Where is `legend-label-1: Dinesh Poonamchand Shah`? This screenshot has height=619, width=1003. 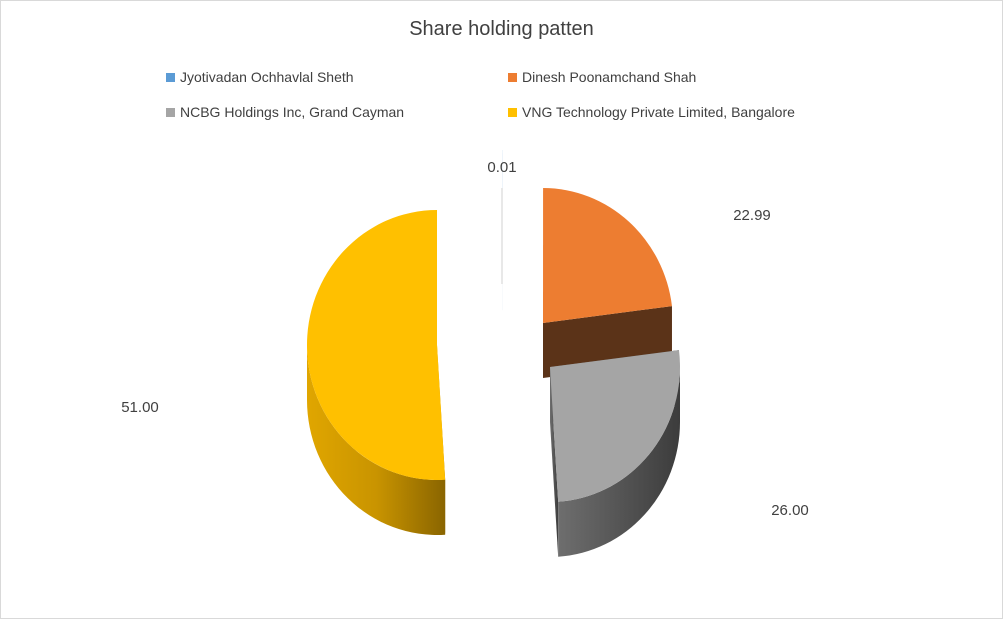 legend-label-1: Dinesh Poonamchand Shah is located at coordinates (609, 77).